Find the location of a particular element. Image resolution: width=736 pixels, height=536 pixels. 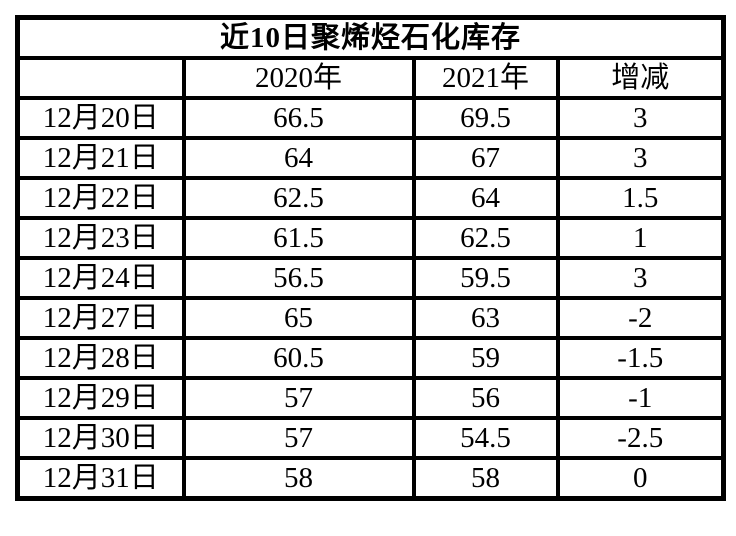

value-2020-cell: 65 is located at coordinates (298, 318).